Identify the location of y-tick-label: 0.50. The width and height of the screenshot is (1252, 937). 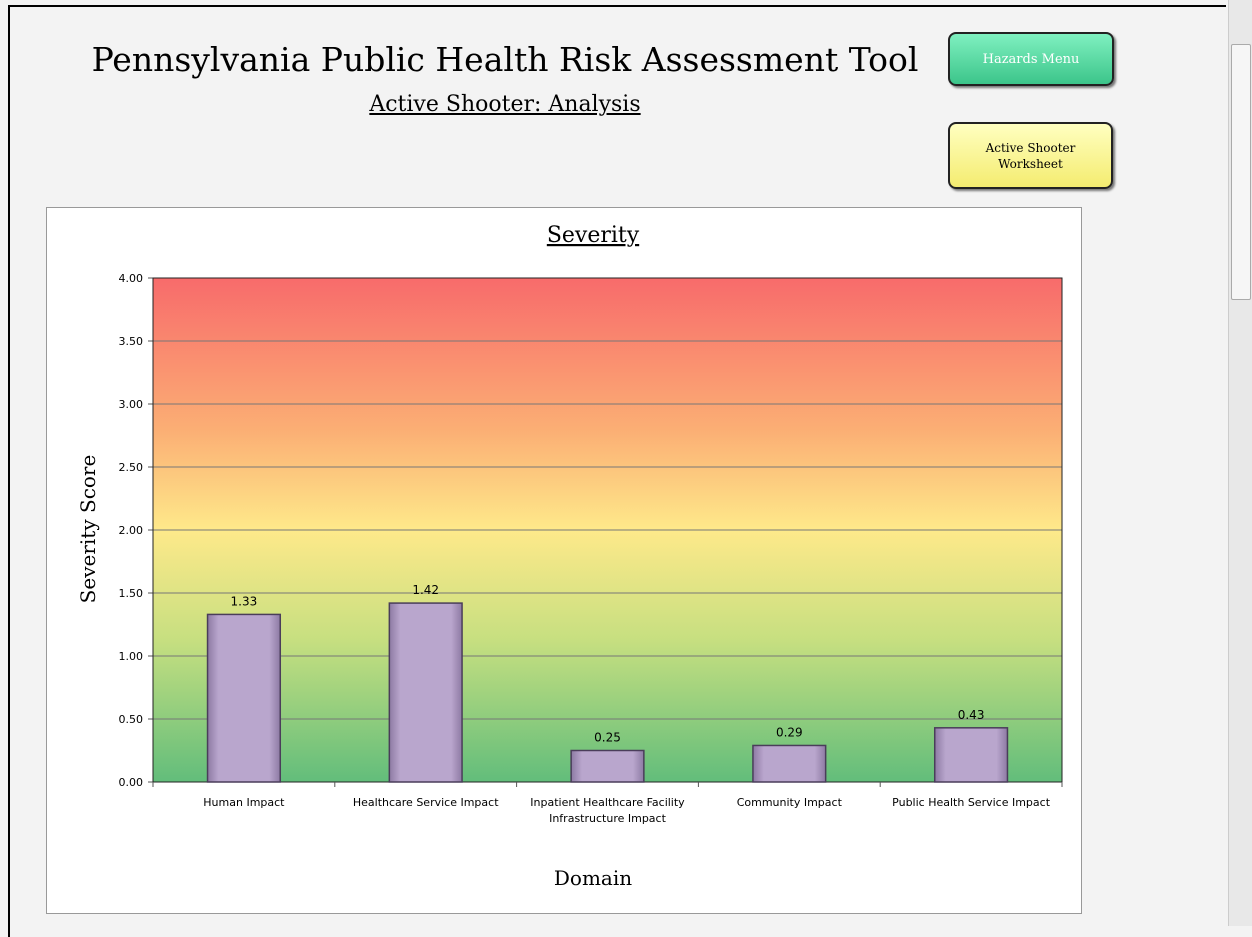
(131, 719).